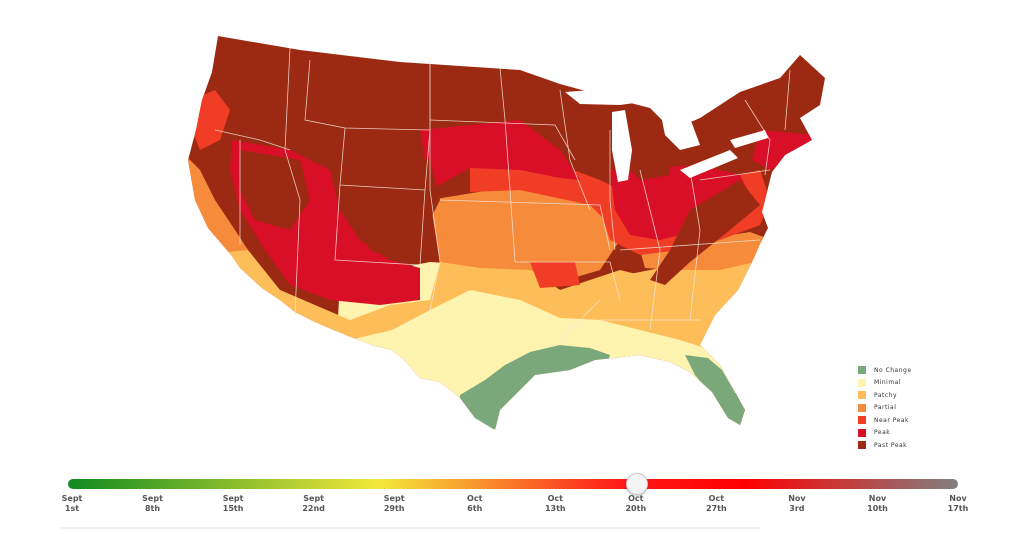 Image resolution: width=1024 pixels, height=534 pixels. What do you see at coordinates (749, 139) in the screenshot?
I see `lake-ontario` at bounding box center [749, 139].